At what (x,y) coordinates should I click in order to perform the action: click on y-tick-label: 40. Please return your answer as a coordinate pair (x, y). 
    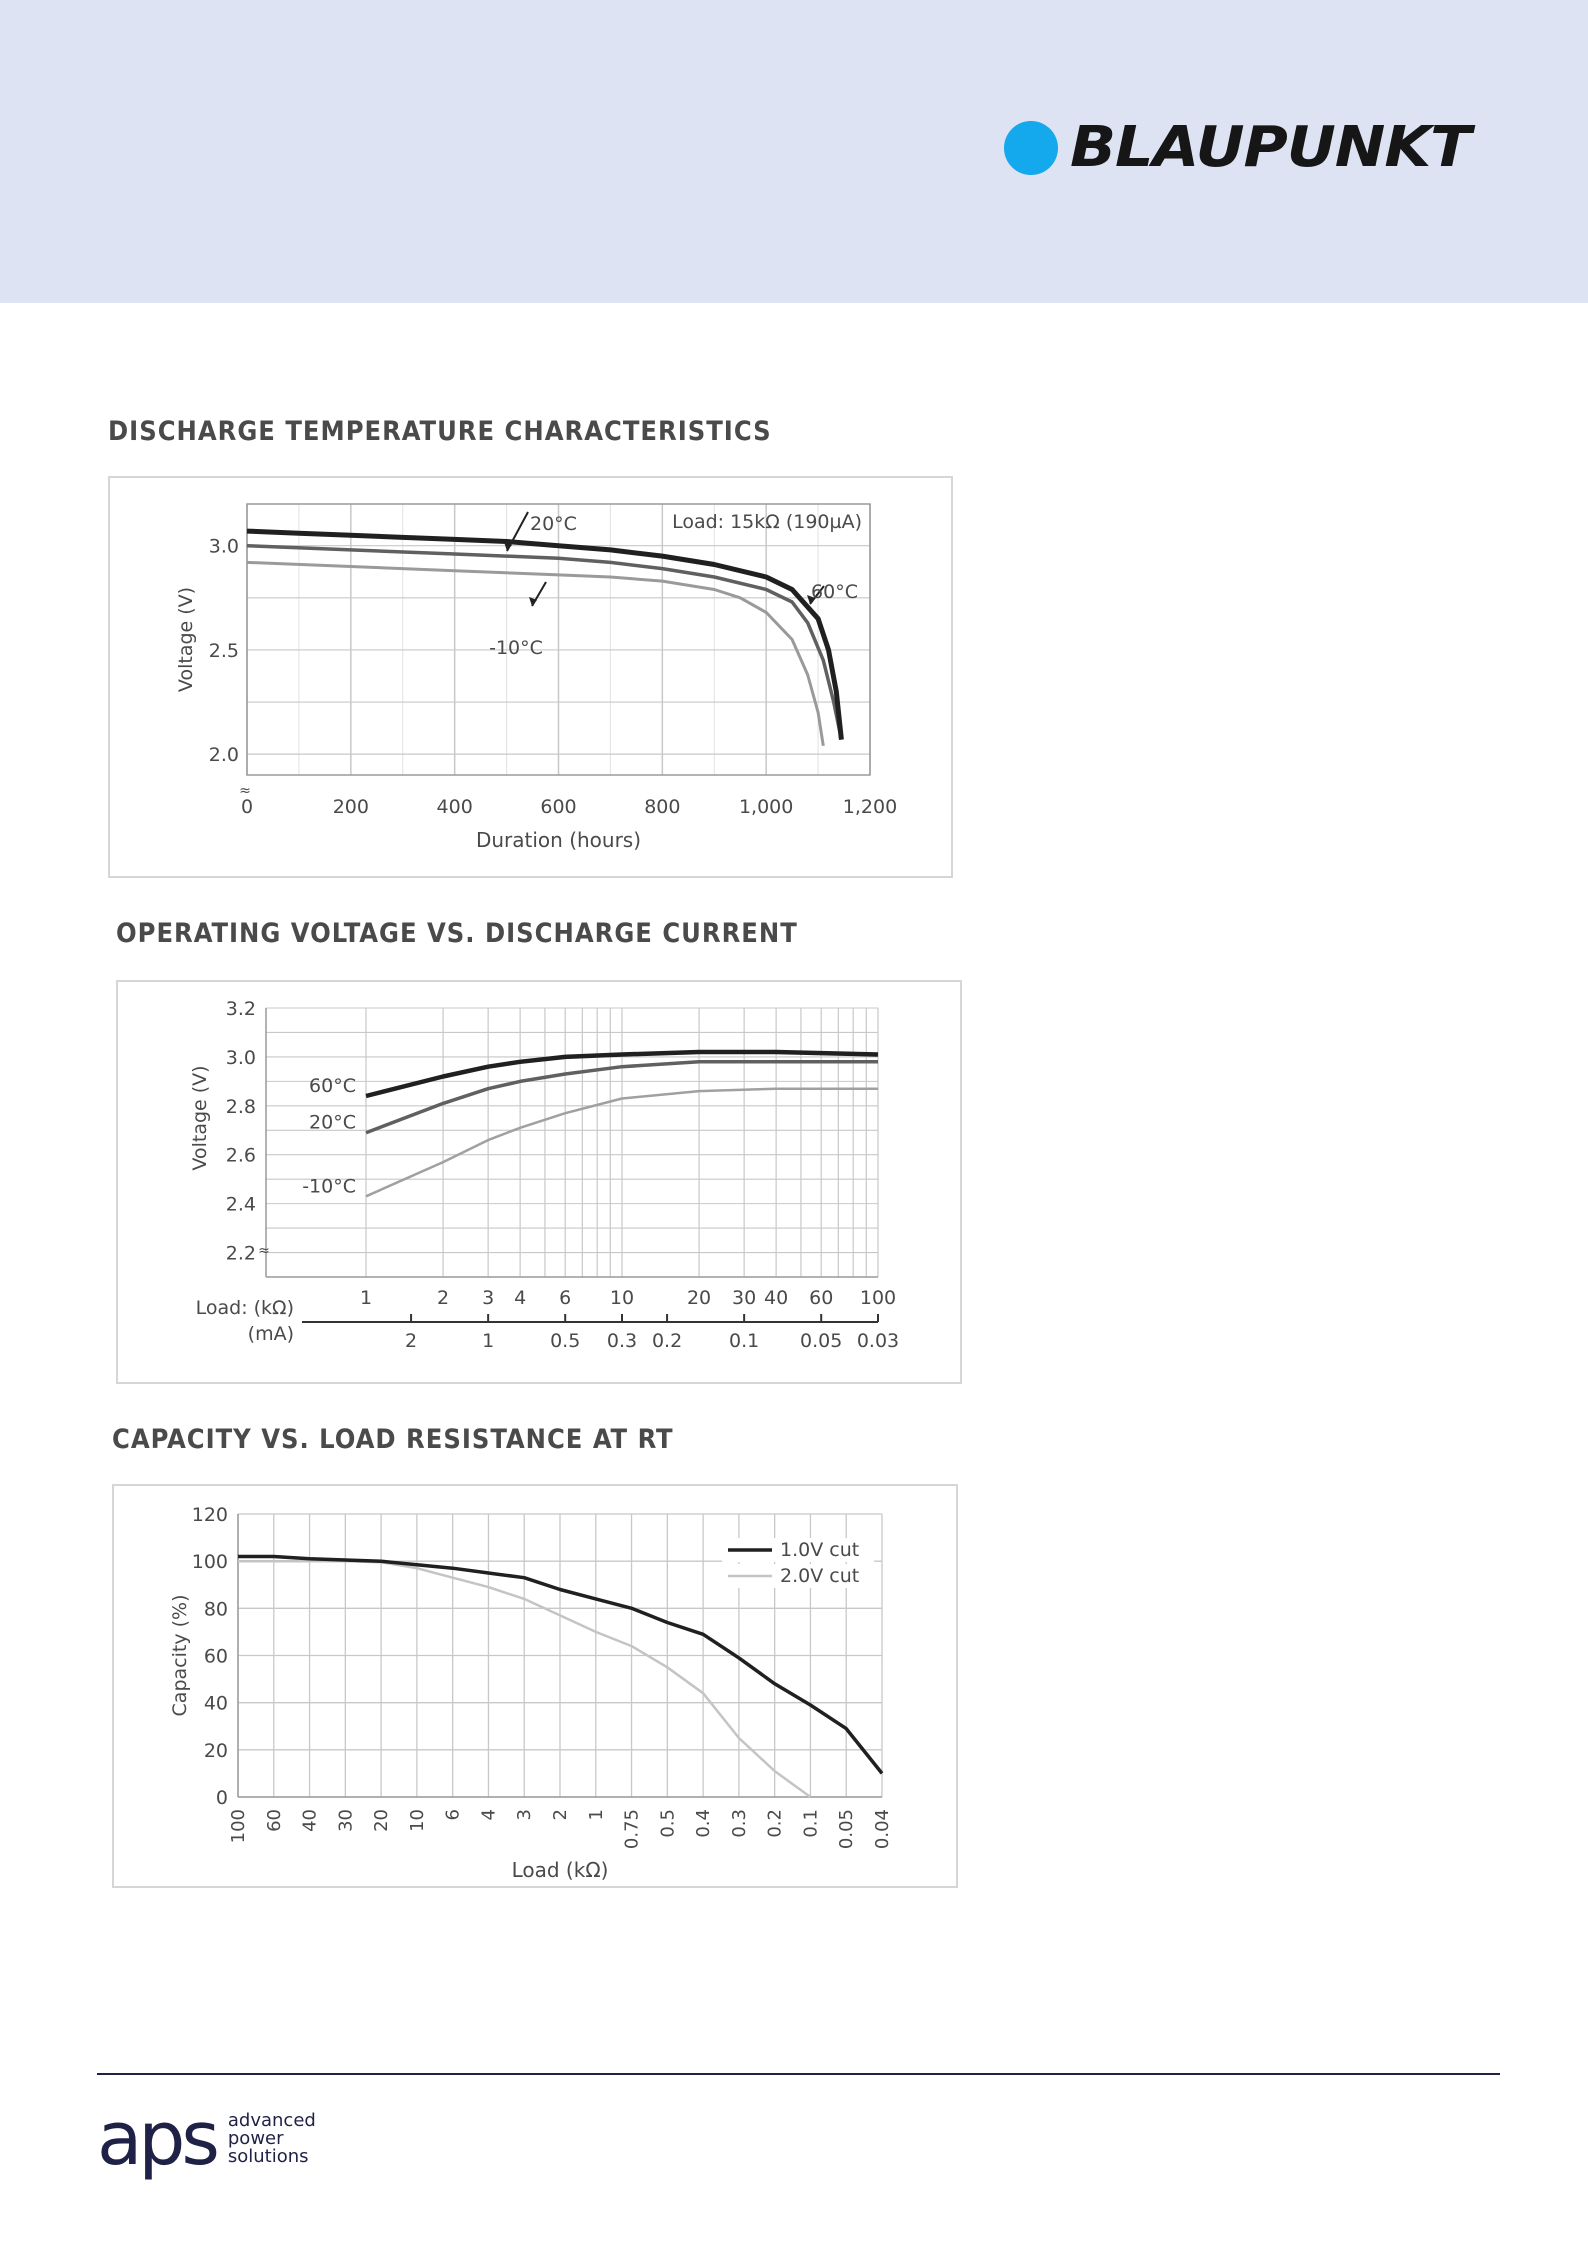
    Looking at the image, I should click on (216, 1704).